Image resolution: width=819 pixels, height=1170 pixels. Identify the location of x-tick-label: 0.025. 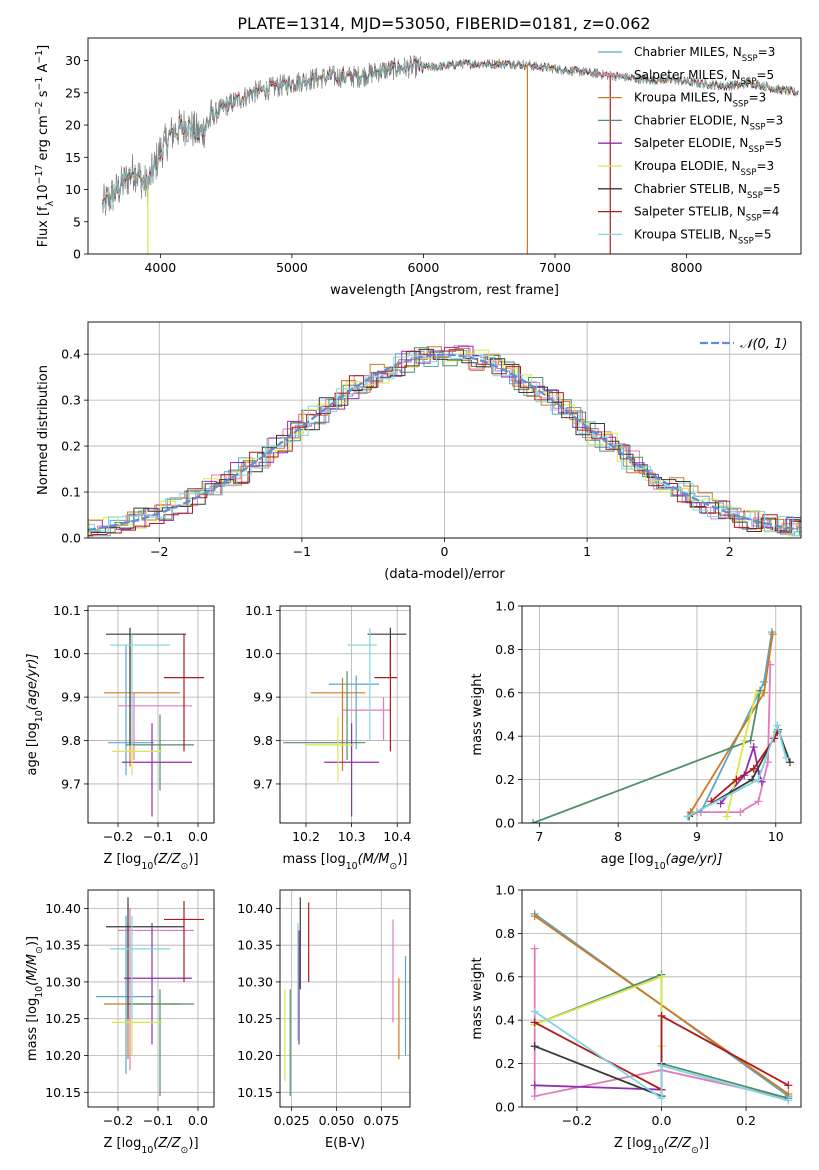
(292, 1120).